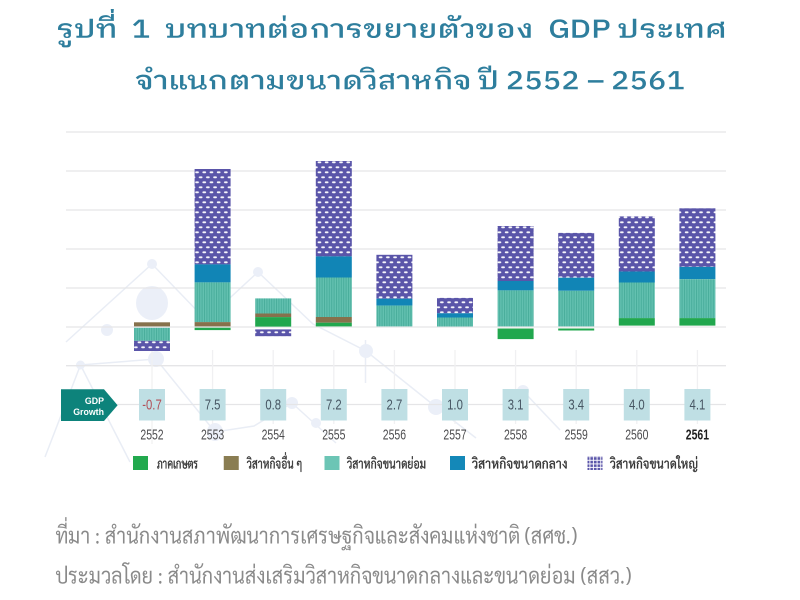 Image resolution: width=800 pixels, height=600 pixels. What do you see at coordinates (515, 435) in the screenshot?
I see `svg-text: 2558` at bounding box center [515, 435].